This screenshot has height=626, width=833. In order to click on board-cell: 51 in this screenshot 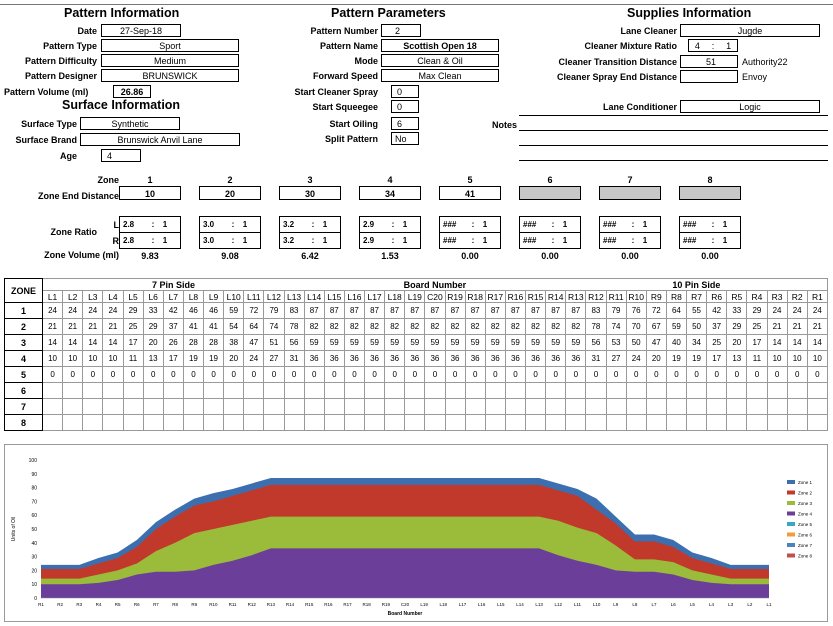, I will do `click(274, 342)`.